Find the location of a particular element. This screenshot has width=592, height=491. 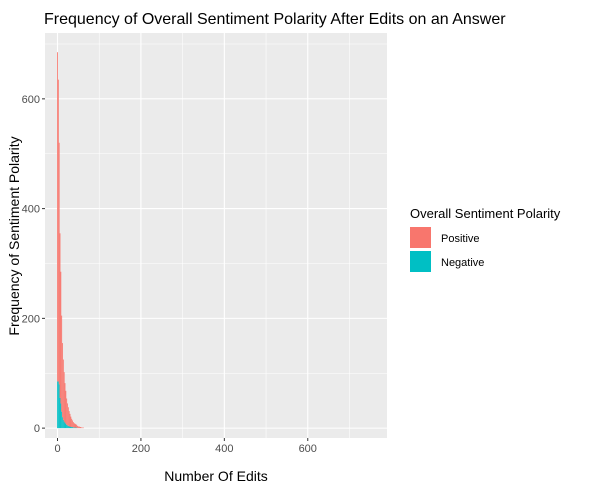

x-tick-label: 600 is located at coordinates (308, 449).